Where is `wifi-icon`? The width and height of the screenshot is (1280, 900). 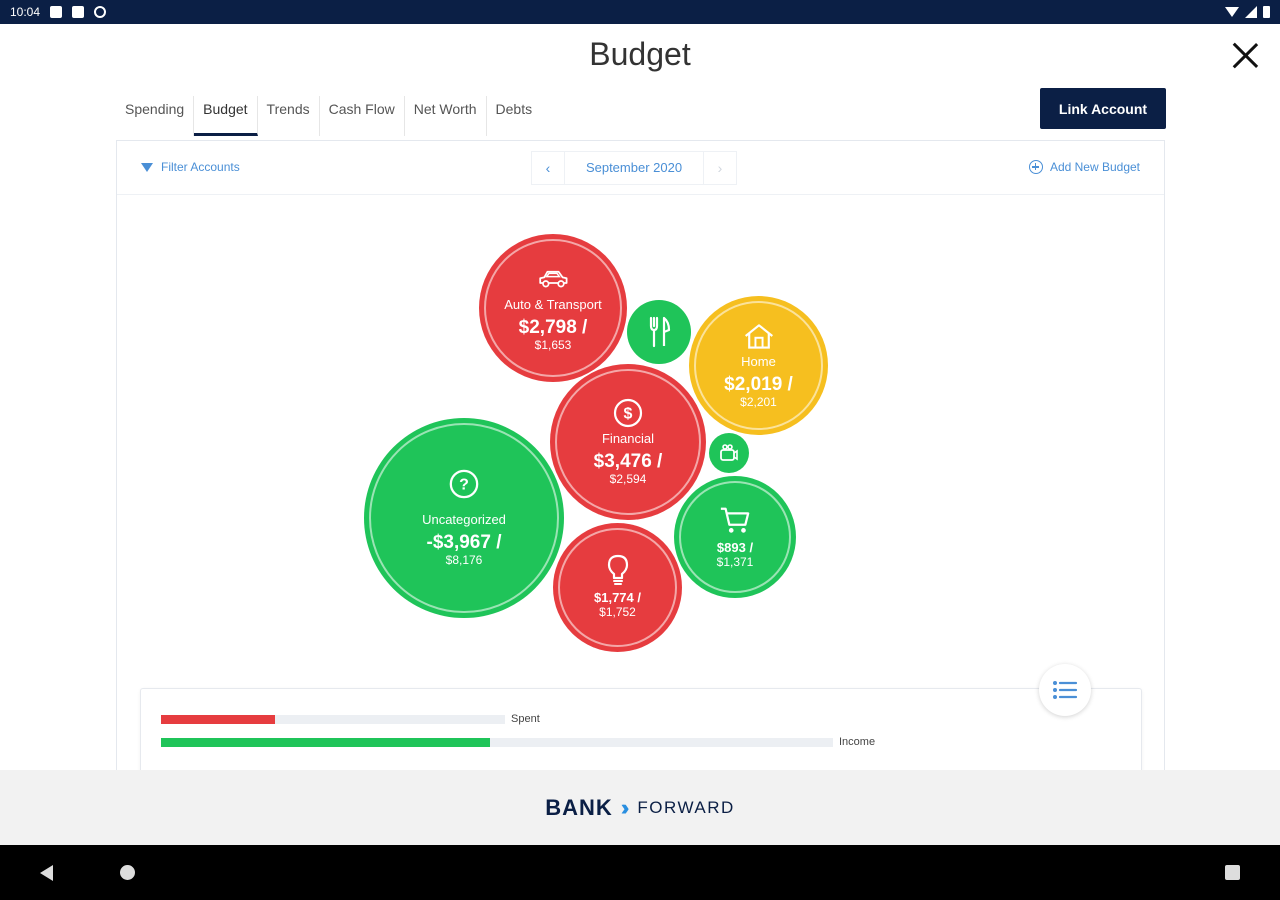
wifi-icon is located at coordinates (1232, 12).